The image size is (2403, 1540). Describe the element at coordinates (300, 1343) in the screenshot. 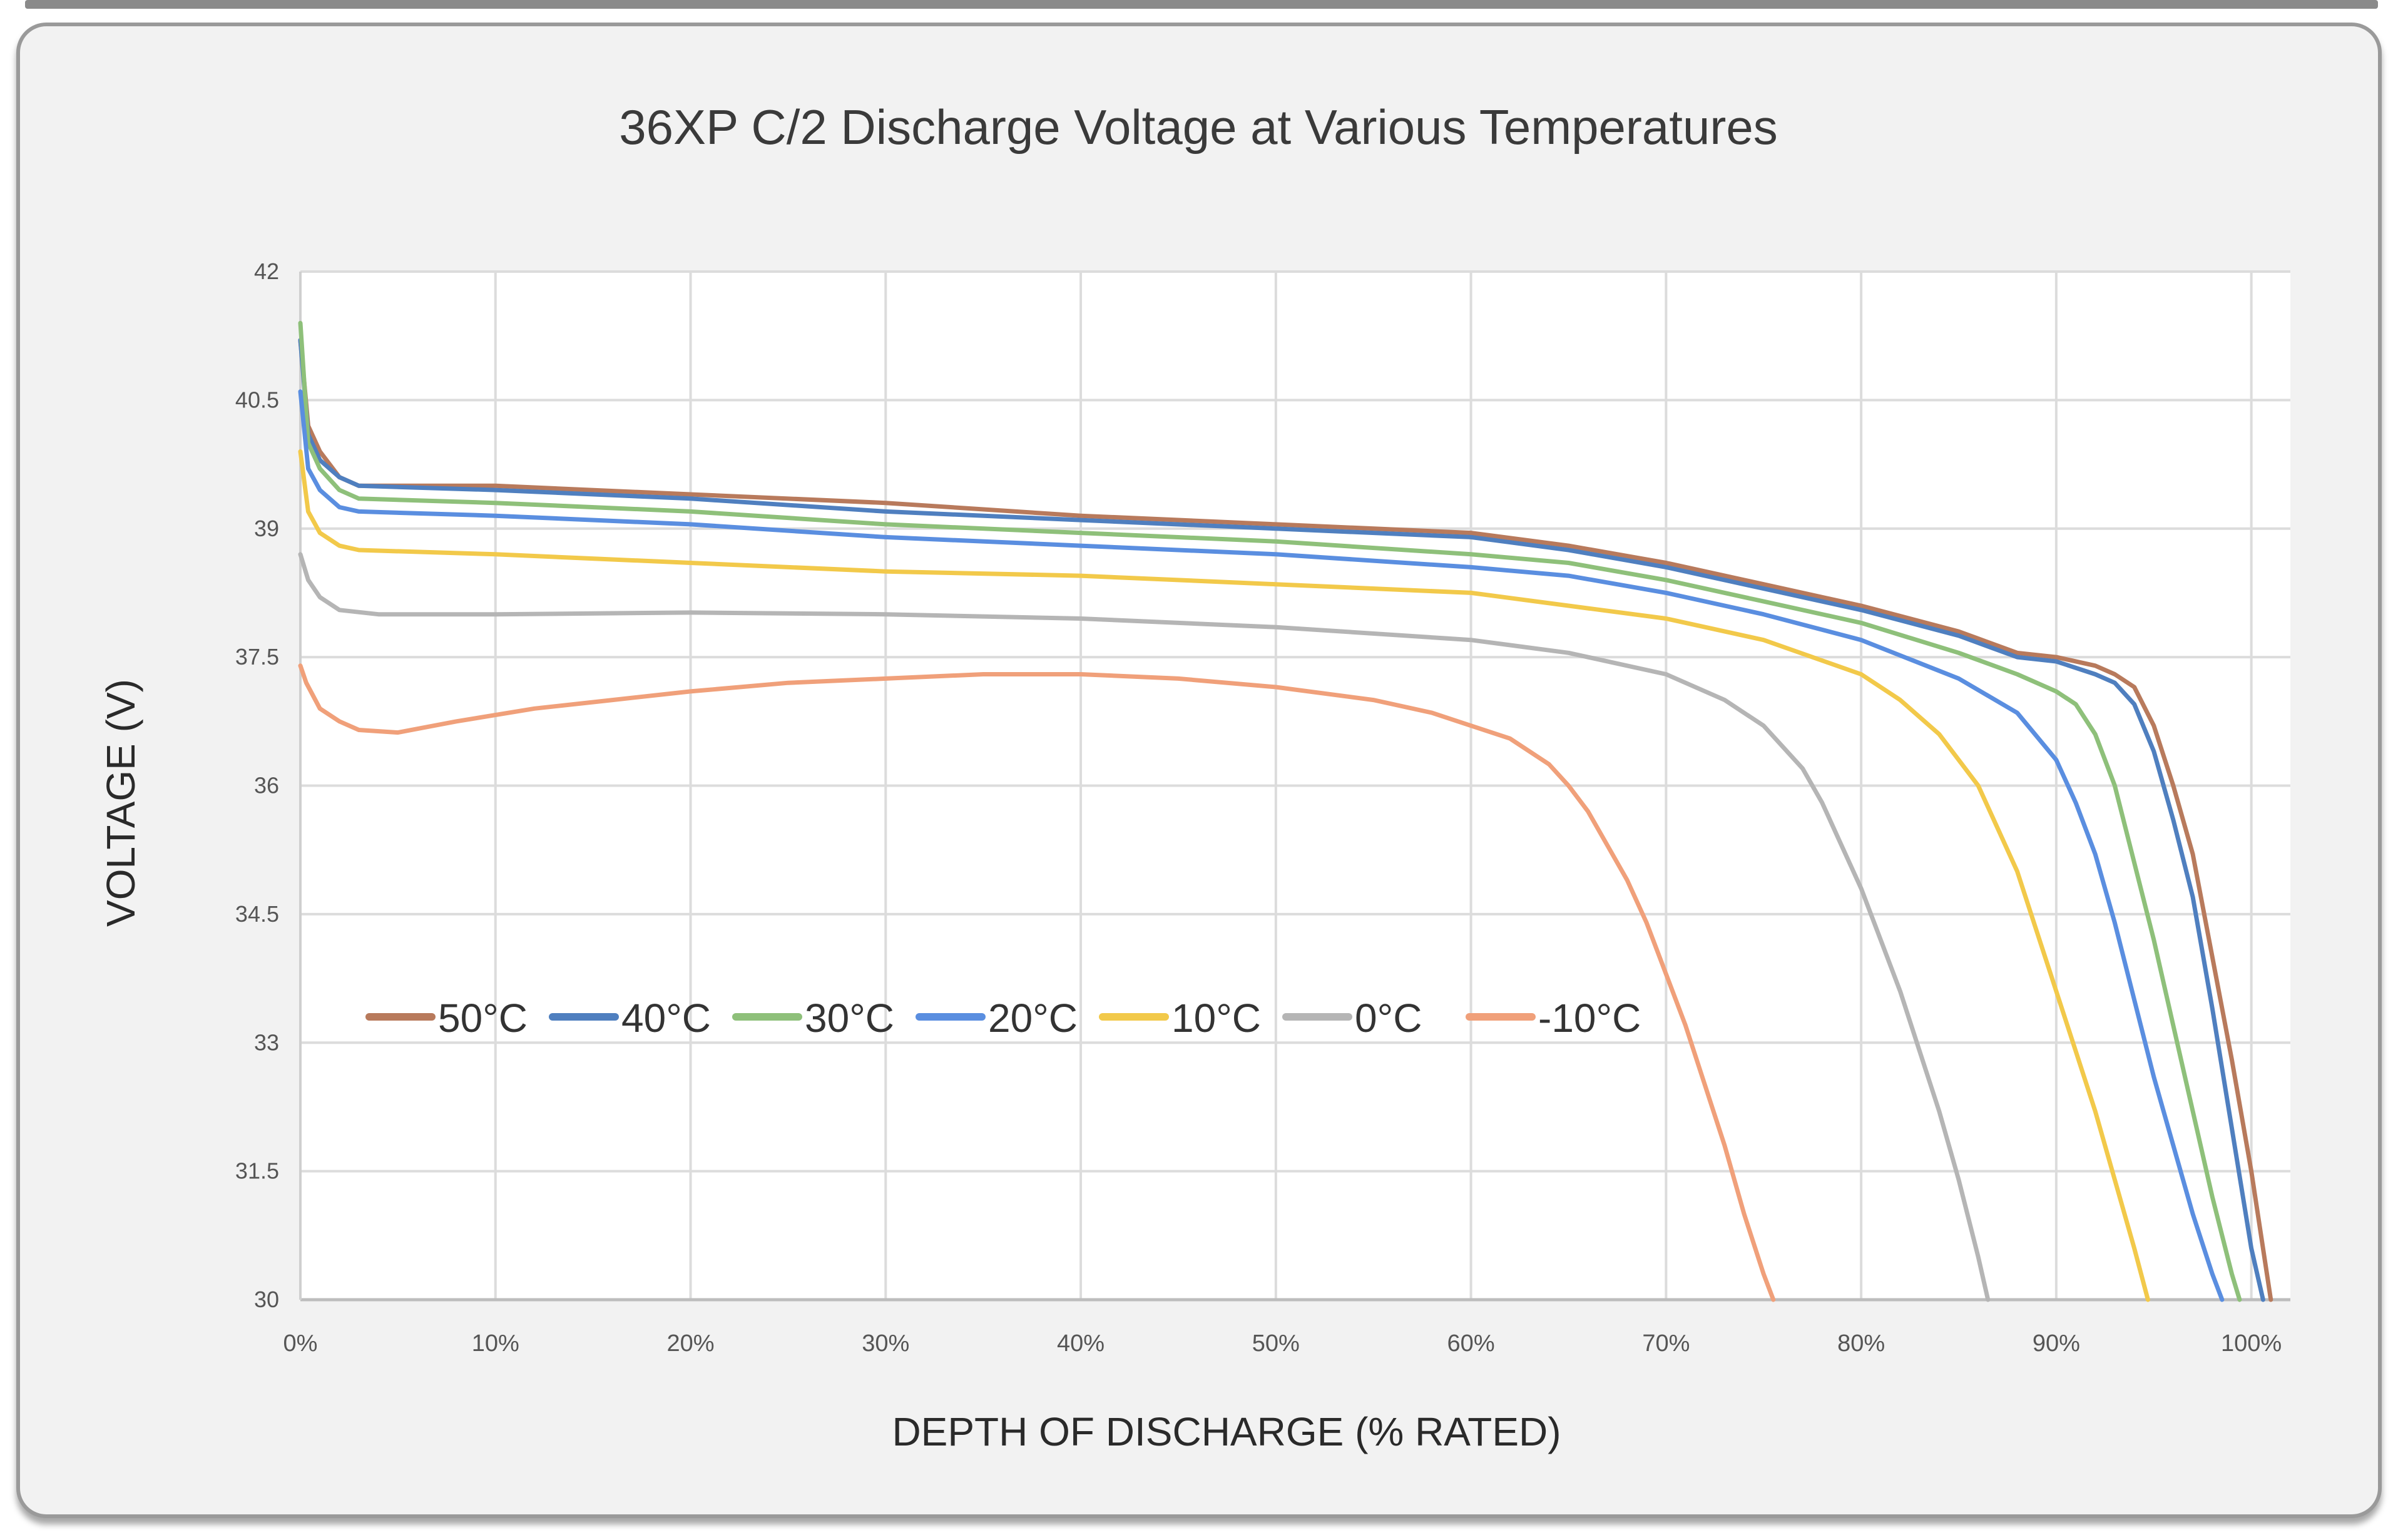

I see `x-tick-label: 0%` at that location.